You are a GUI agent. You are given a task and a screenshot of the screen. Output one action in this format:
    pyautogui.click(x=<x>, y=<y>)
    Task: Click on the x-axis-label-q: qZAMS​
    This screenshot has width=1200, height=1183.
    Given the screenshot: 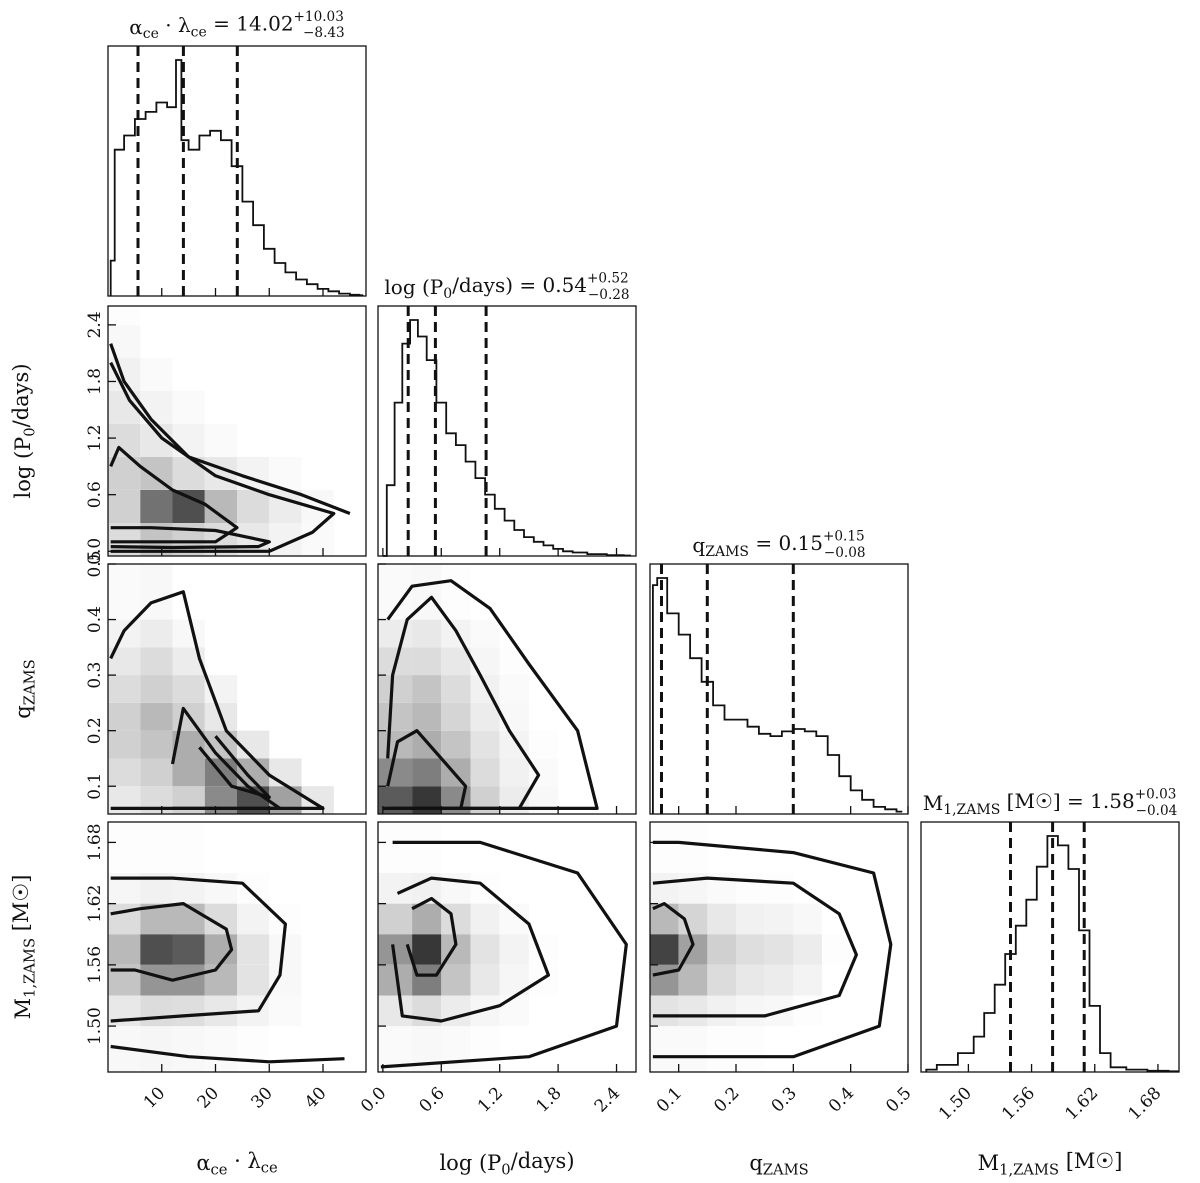 What is the action you would take?
    pyautogui.click(x=778, y=1164)
    